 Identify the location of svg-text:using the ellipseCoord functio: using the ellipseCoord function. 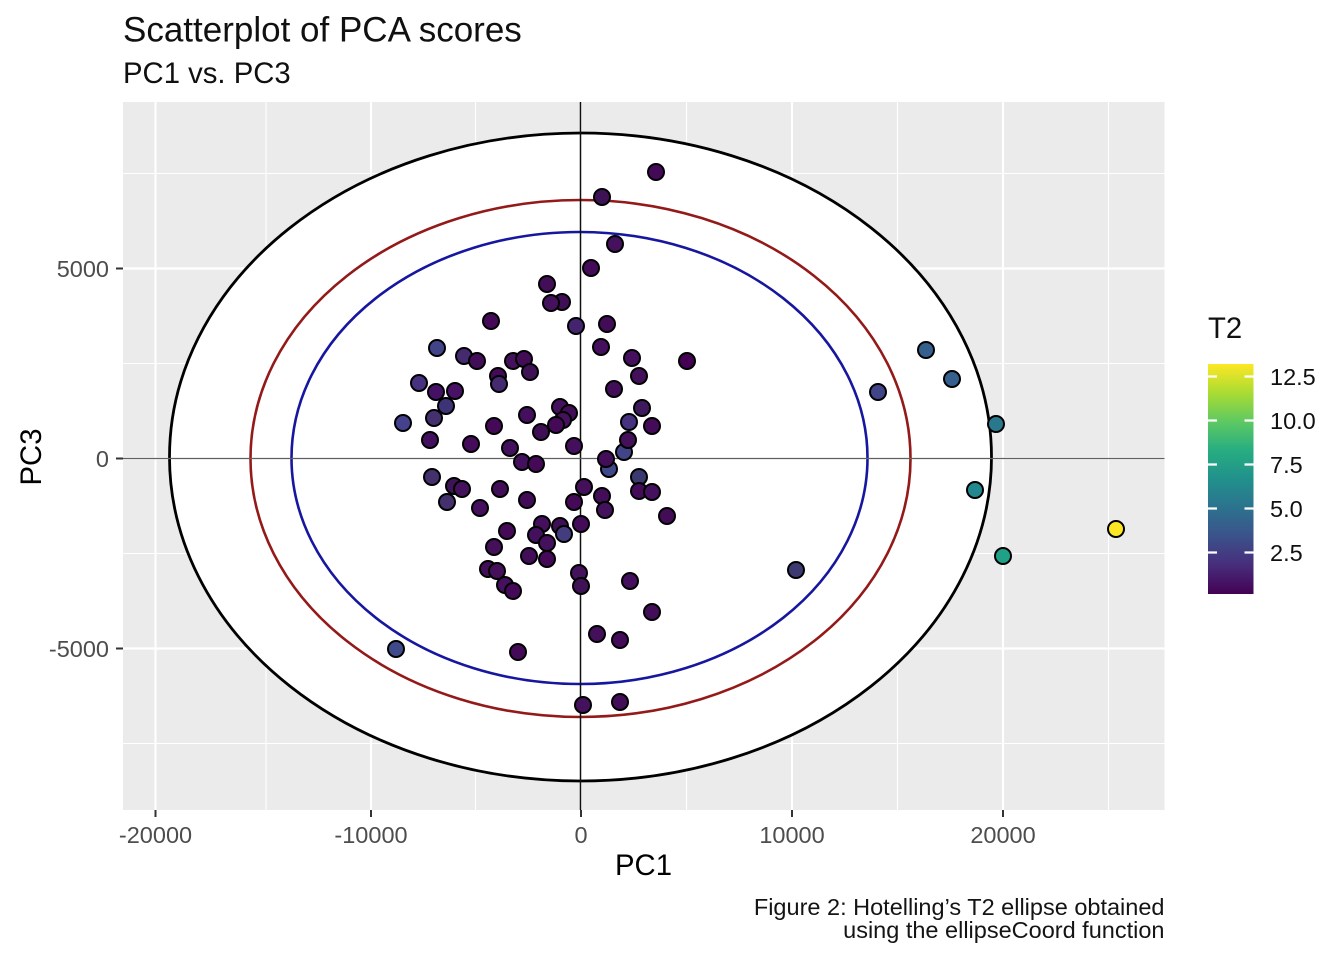
(1003, 930).